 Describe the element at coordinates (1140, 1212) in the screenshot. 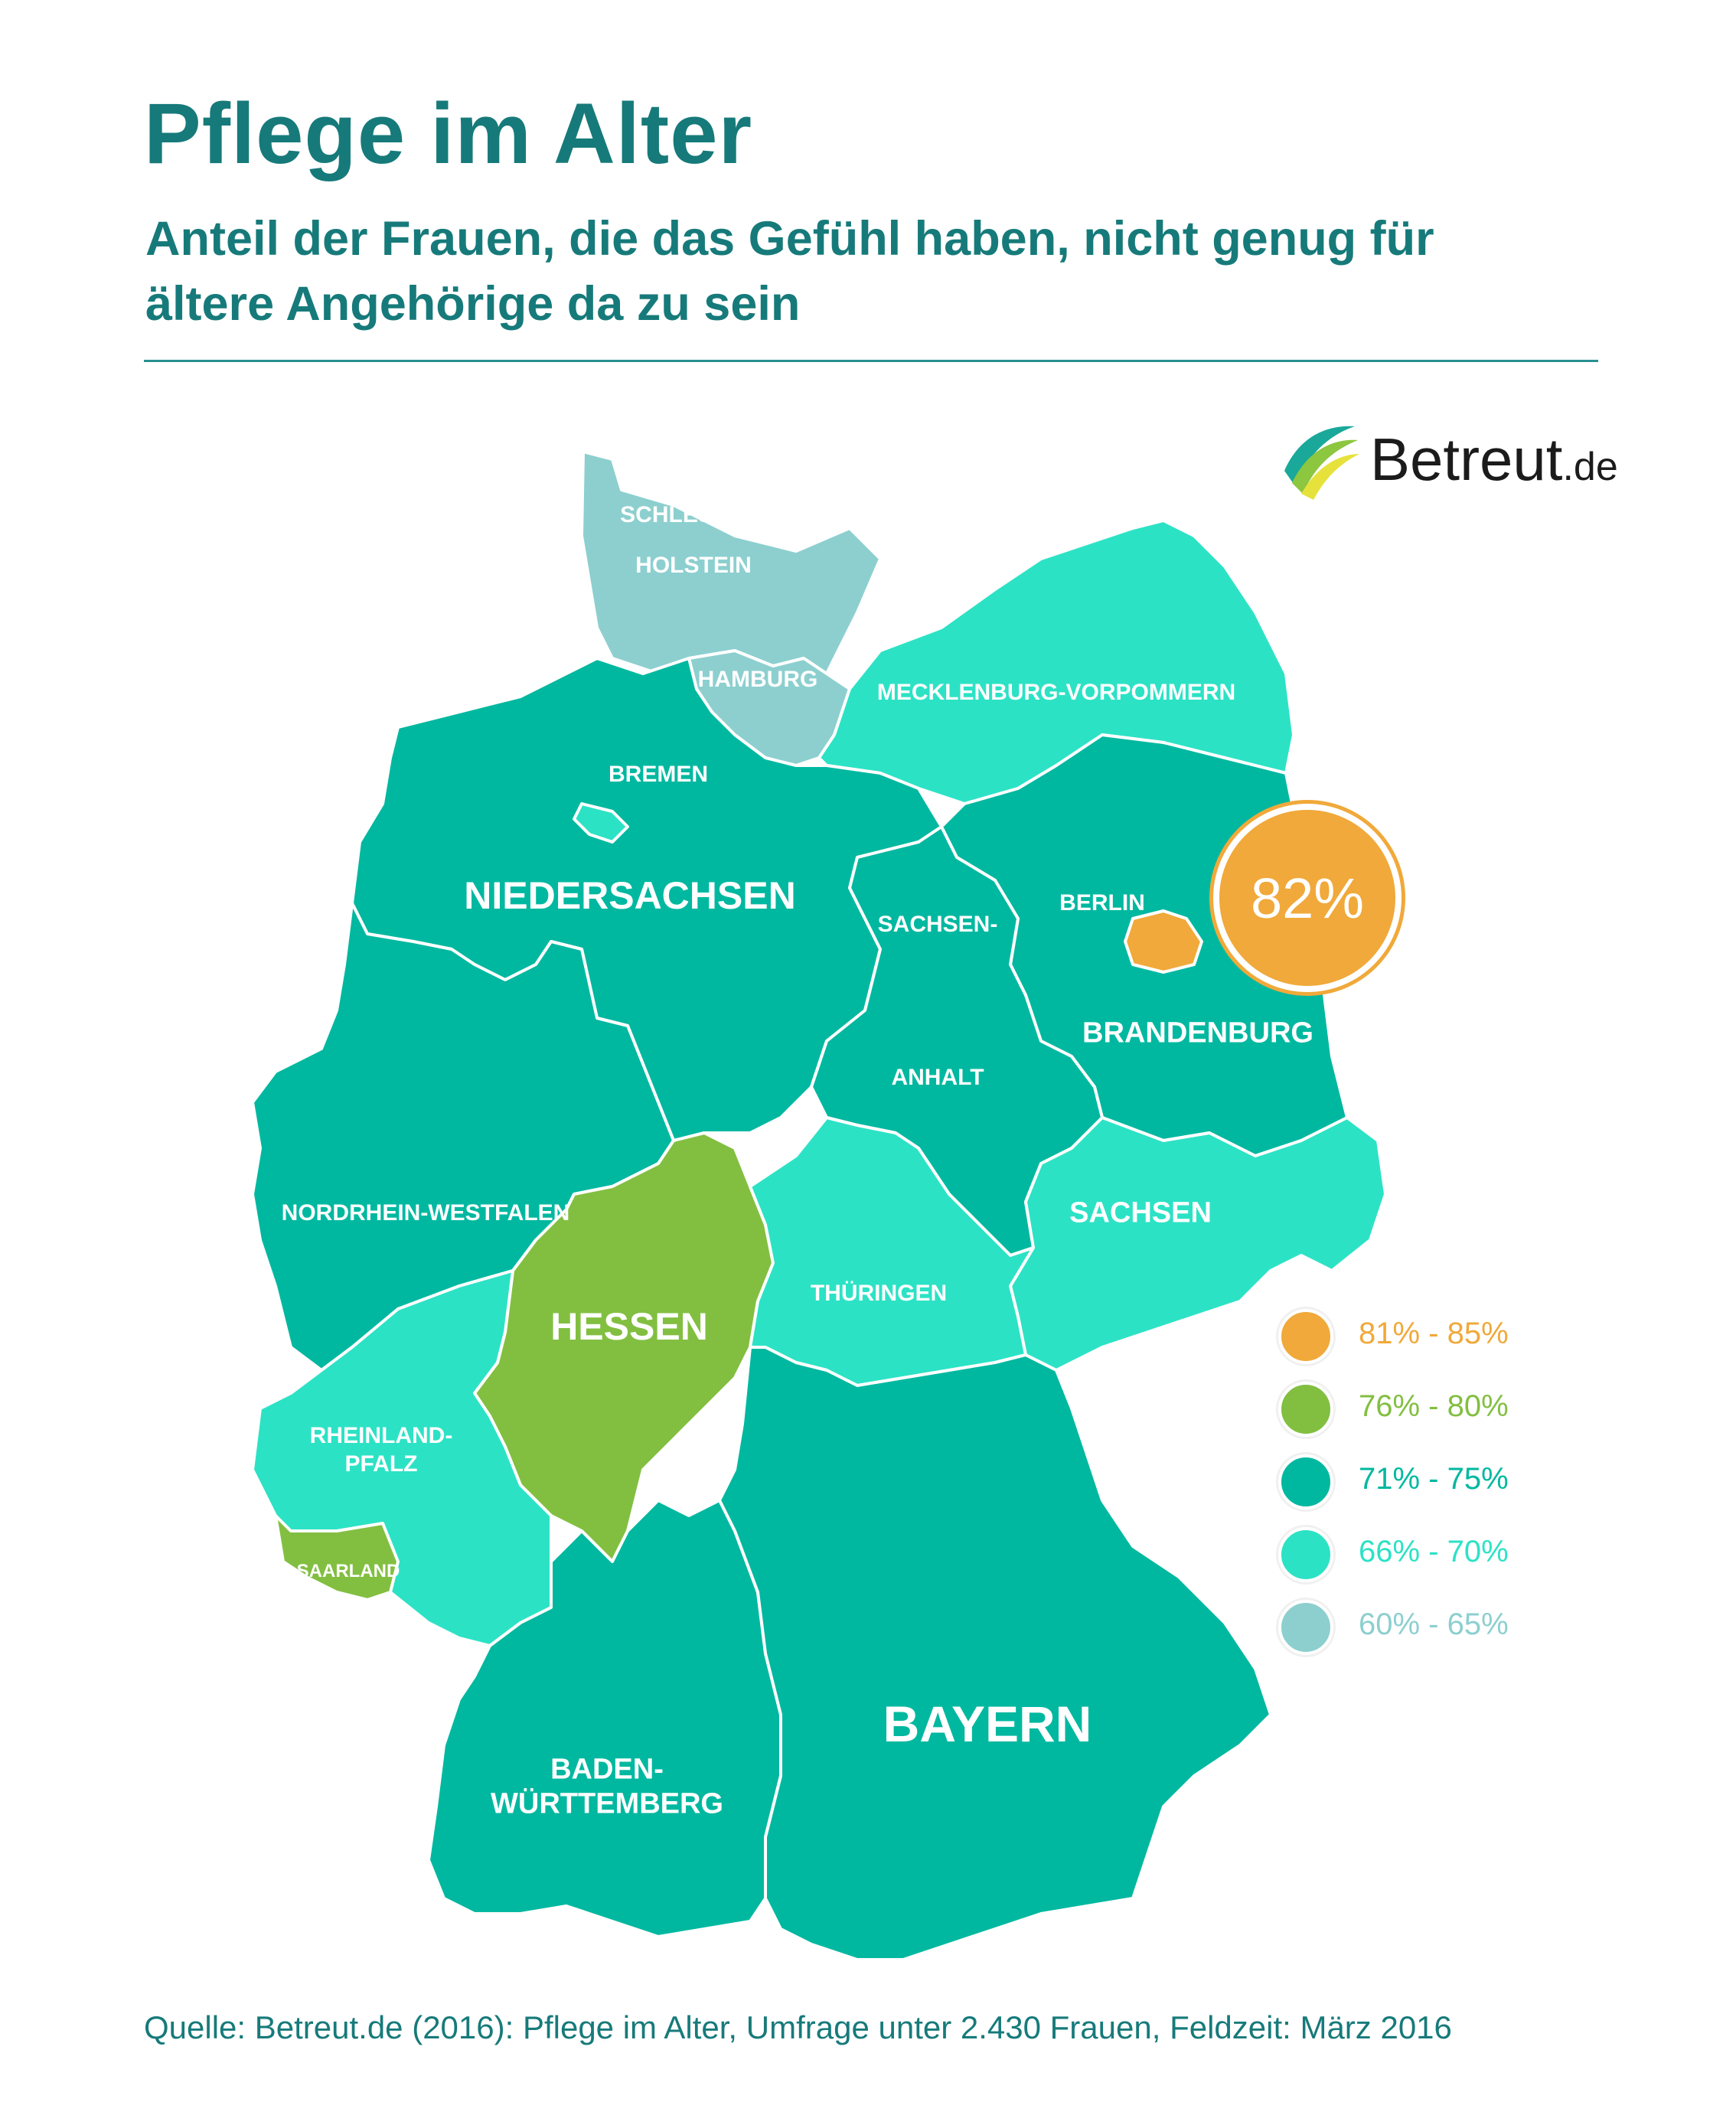

I see `label-sachsen: SACHSEN` at that location.